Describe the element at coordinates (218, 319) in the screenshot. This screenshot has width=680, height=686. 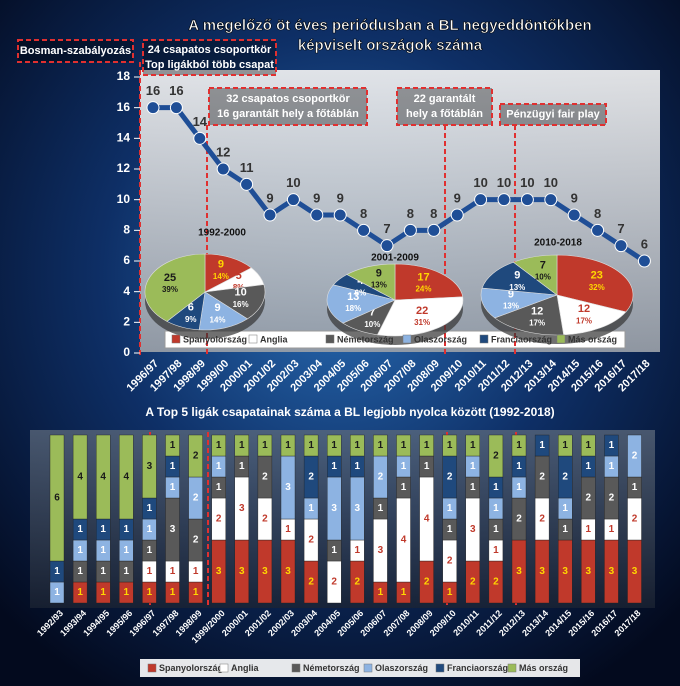
I see `pie-percent-label: 14%` at that location.